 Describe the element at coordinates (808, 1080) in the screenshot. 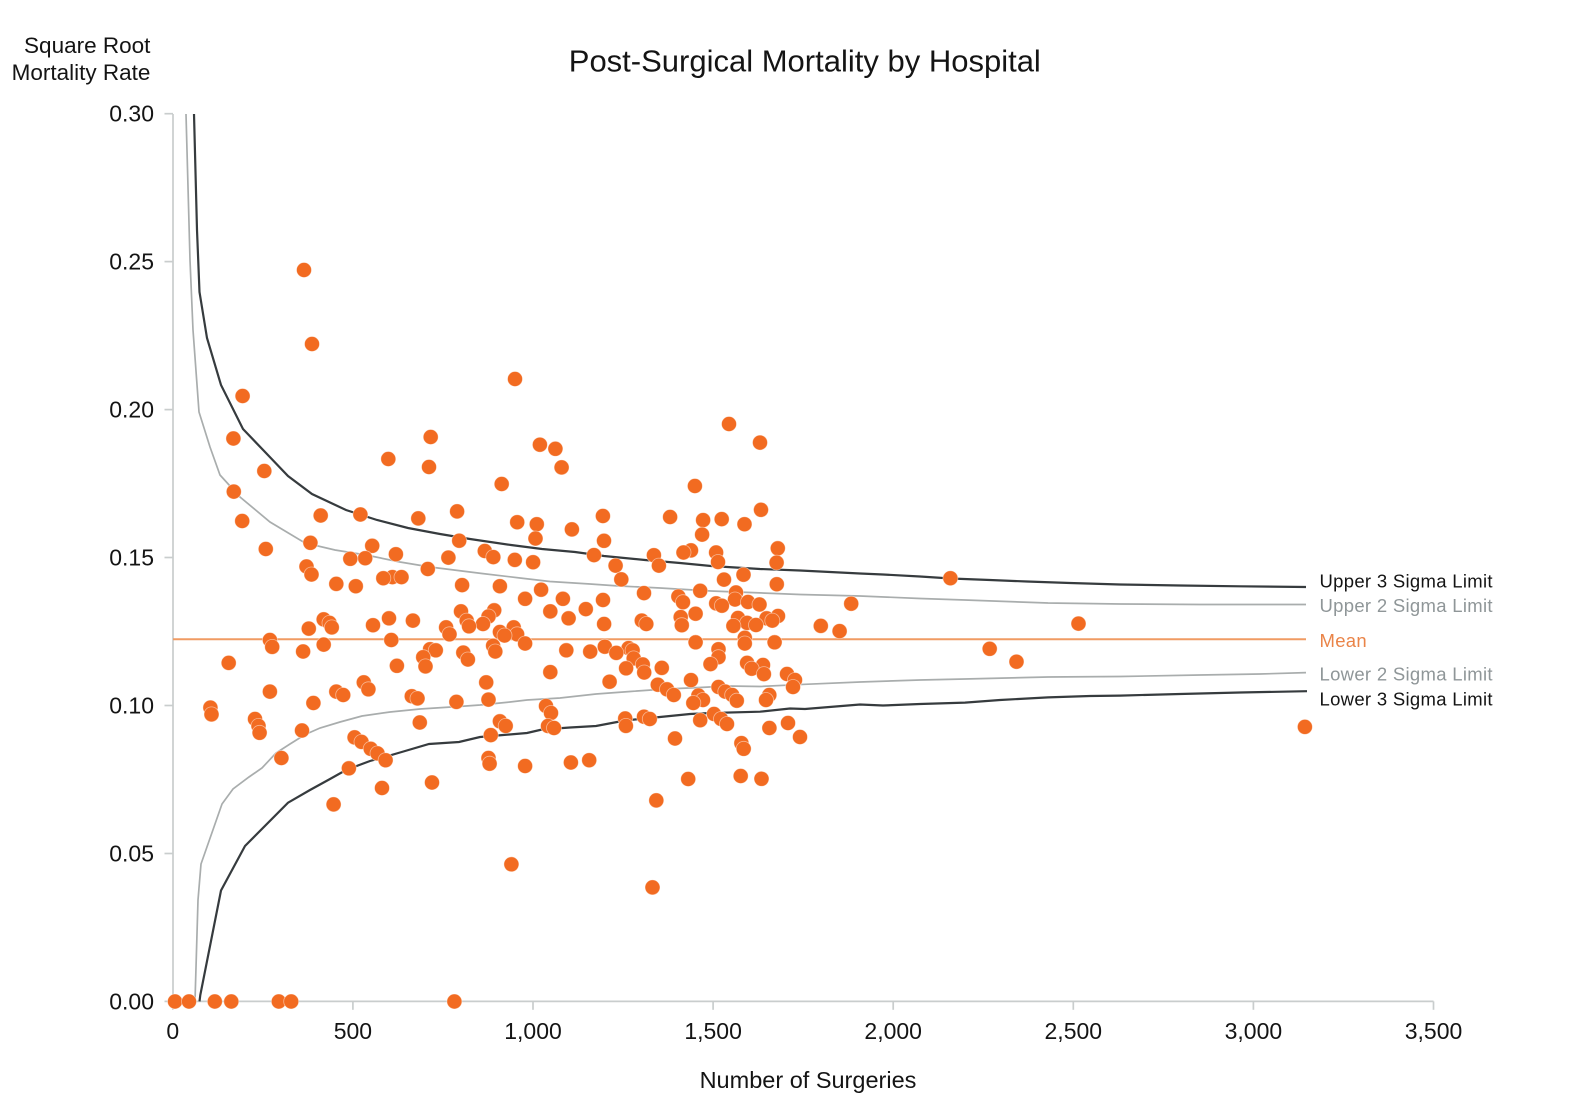

I see `svg-text: Number of Surgeries` at that location.